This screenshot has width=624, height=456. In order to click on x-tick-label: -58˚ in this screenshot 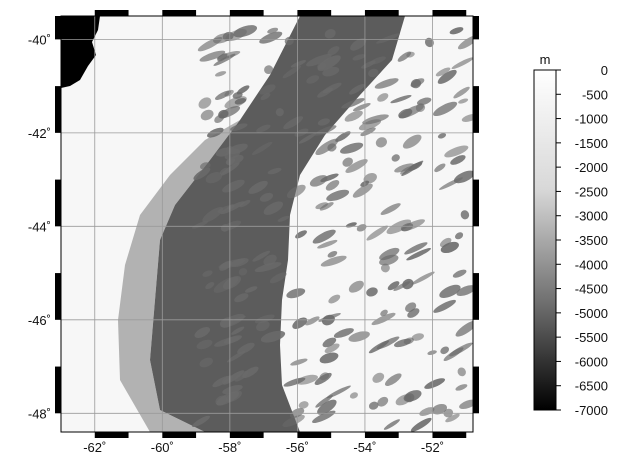, I will do `click(229, 447)`.